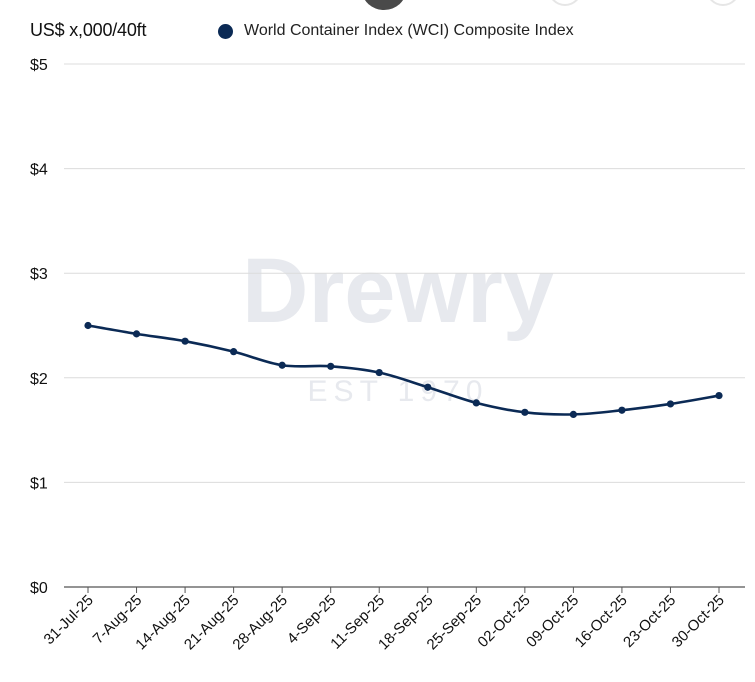 The image size is (755, 682). What do you see at coordinates (39, 588) in the screenshot?
I see `y-tick-label: $0` at bounding box center [39, 588].